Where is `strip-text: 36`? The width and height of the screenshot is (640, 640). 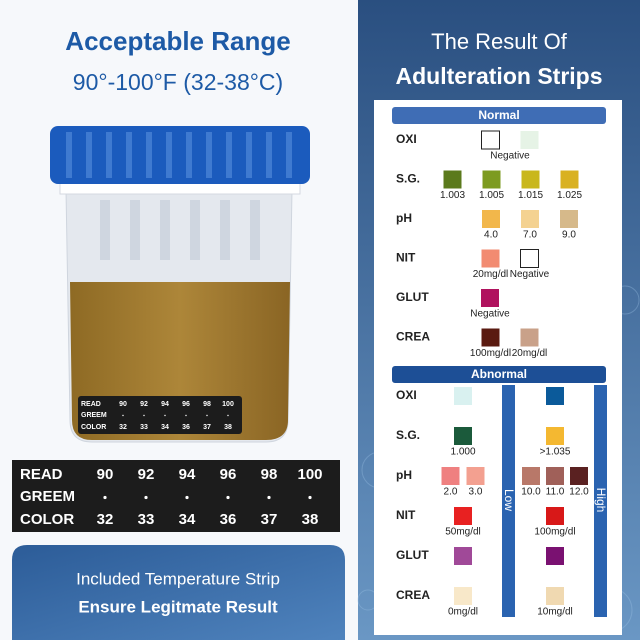 strip-text: 36 is located at coordinates (186, 427).